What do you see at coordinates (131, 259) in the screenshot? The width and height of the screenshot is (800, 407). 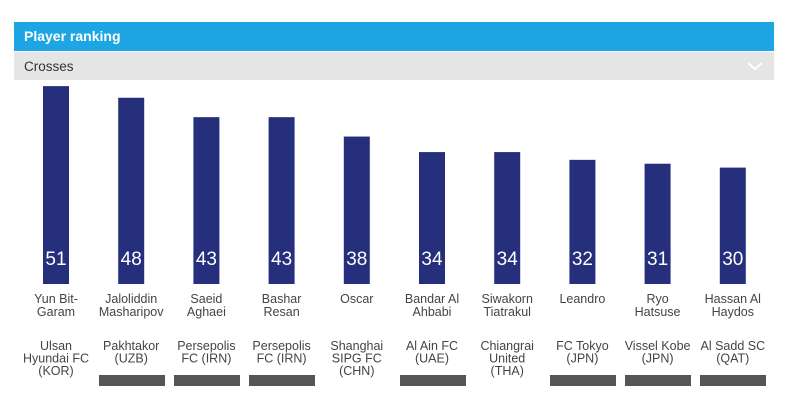 I see `value-label: 48` at bounding box center [131, 259].